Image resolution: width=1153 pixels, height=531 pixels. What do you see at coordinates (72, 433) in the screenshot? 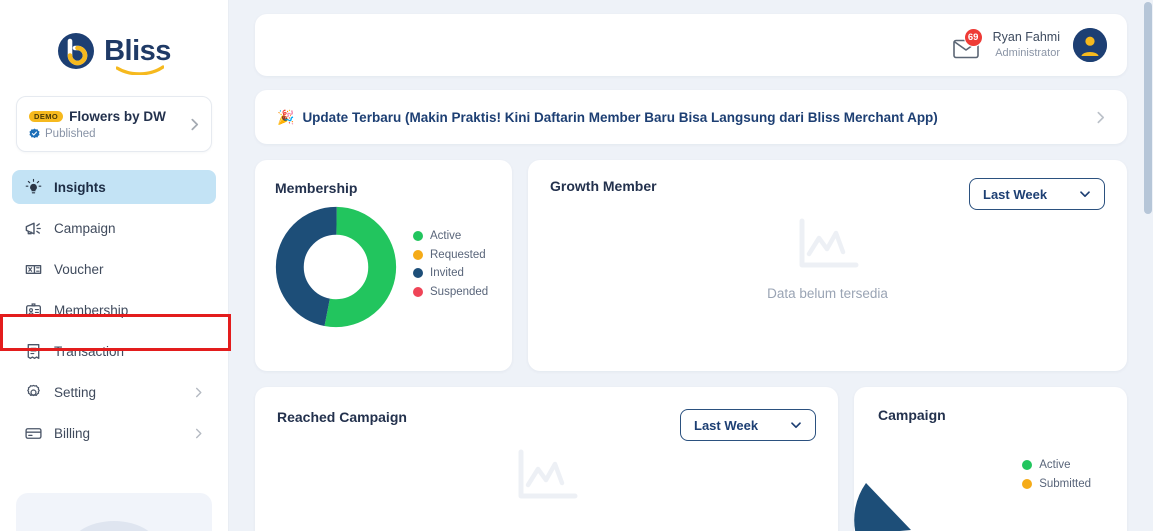
I see `sidebar-item-label: Billing` at bounding box center [72, 433].